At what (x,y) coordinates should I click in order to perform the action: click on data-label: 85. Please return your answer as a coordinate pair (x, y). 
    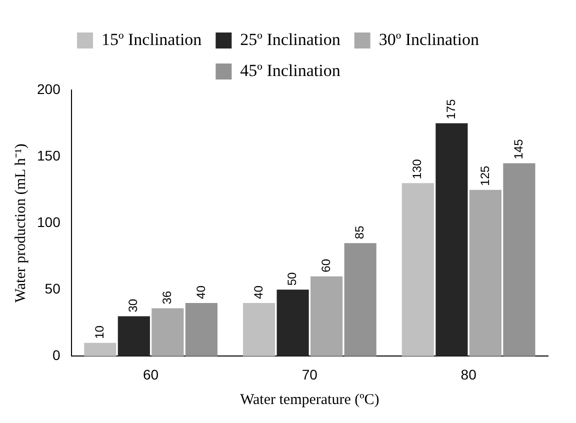
    Looking at the image, I should click on (359, 232).